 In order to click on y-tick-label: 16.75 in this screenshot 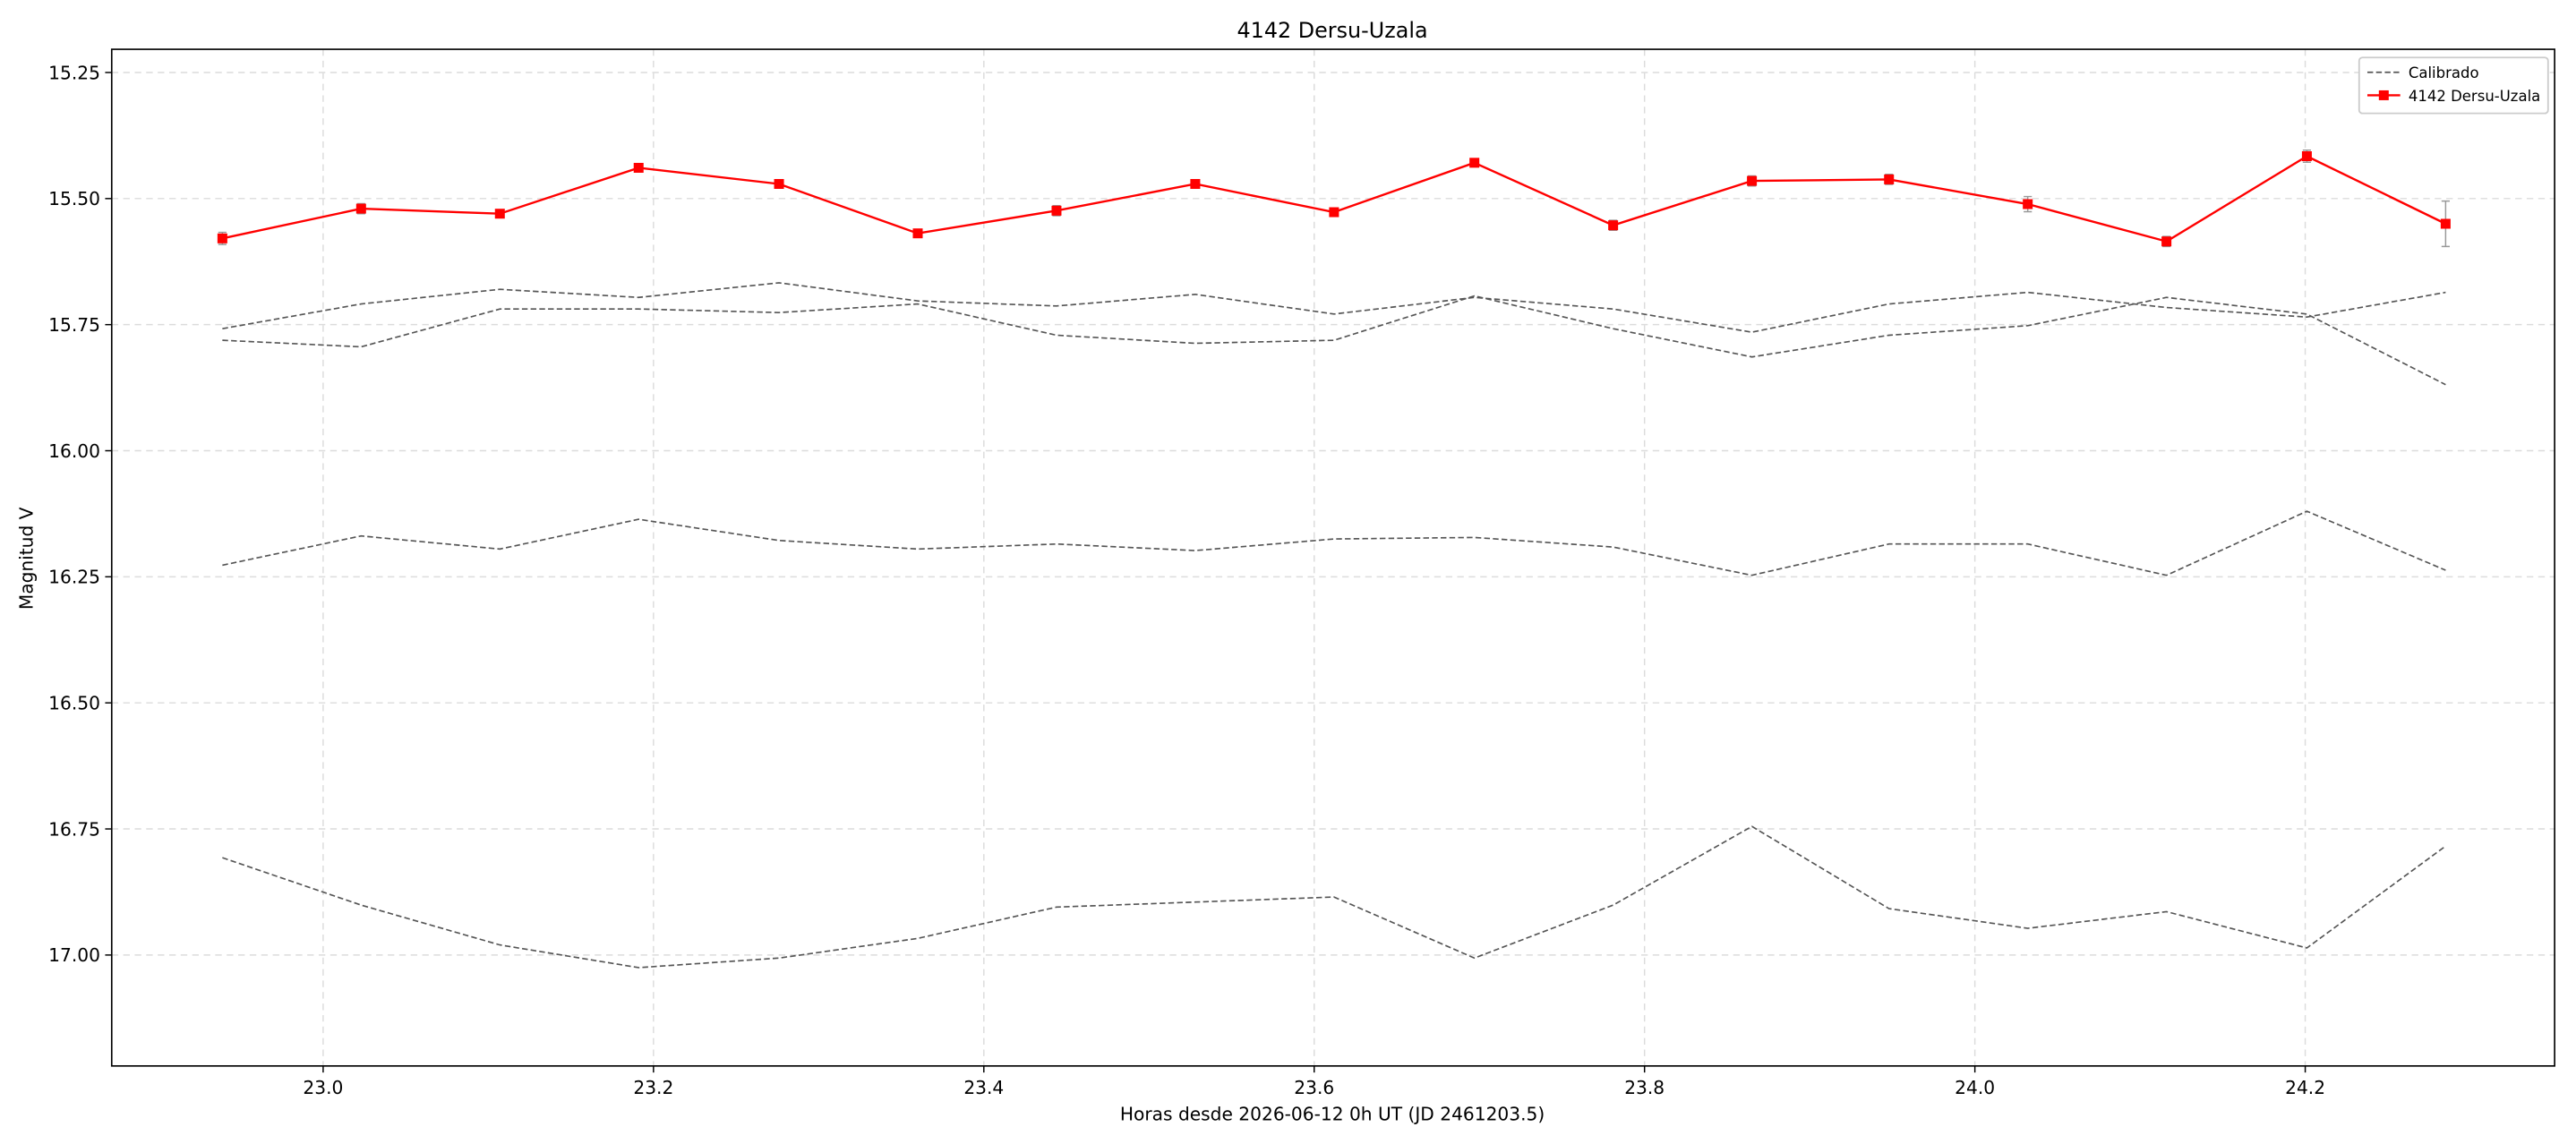, I will do `click(74, 829)`.